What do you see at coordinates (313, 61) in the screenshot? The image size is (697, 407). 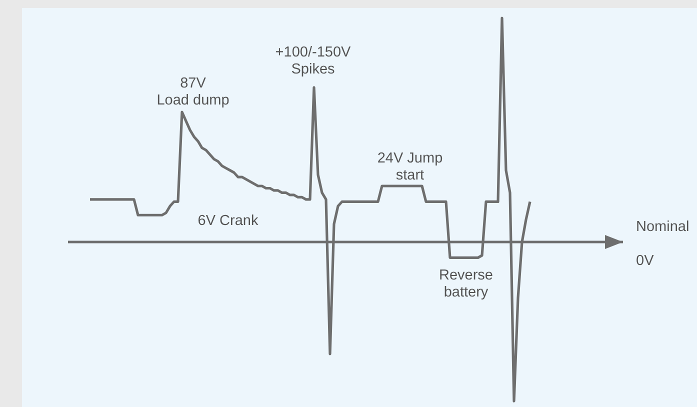 I see `annotation: +100/-150V Spikes` at bounding box center [313, 61].